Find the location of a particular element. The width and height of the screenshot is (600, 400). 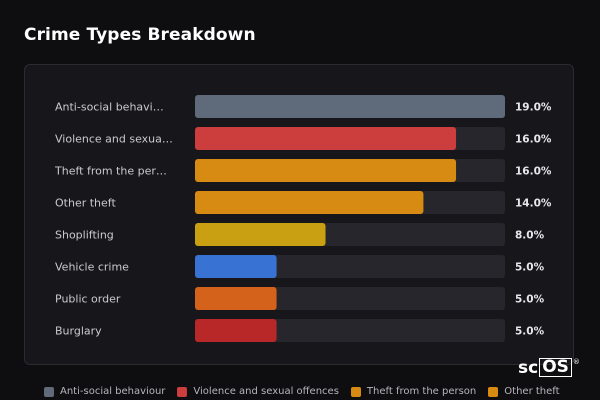

chart-title: Crime Types Breakdown is located at coordinates (140, 35).